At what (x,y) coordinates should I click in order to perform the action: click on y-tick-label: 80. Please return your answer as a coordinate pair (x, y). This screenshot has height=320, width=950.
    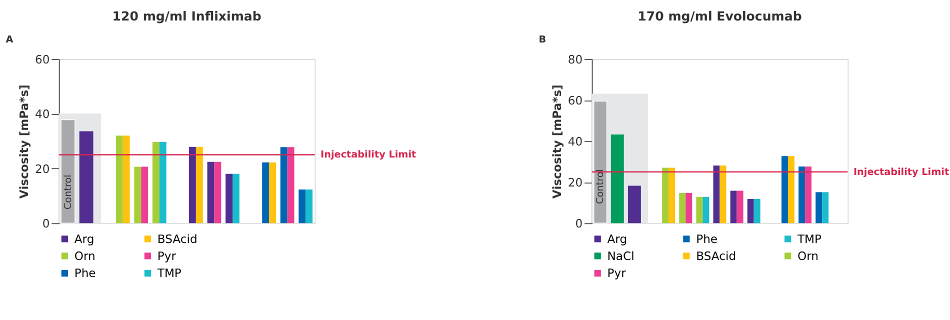
    Looking at the image, I should click on (575, 59).